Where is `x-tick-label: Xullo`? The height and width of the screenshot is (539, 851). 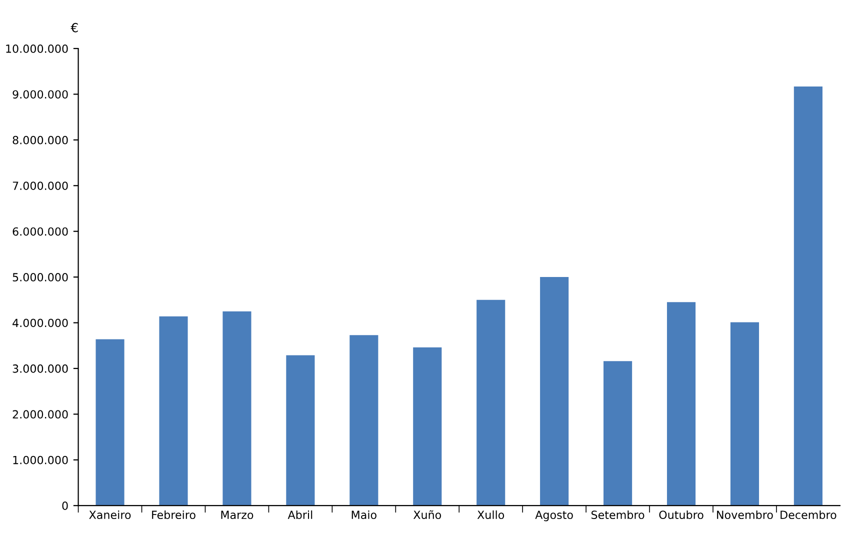 x-tick-label: Xullo is located at coordinates (490, 515).